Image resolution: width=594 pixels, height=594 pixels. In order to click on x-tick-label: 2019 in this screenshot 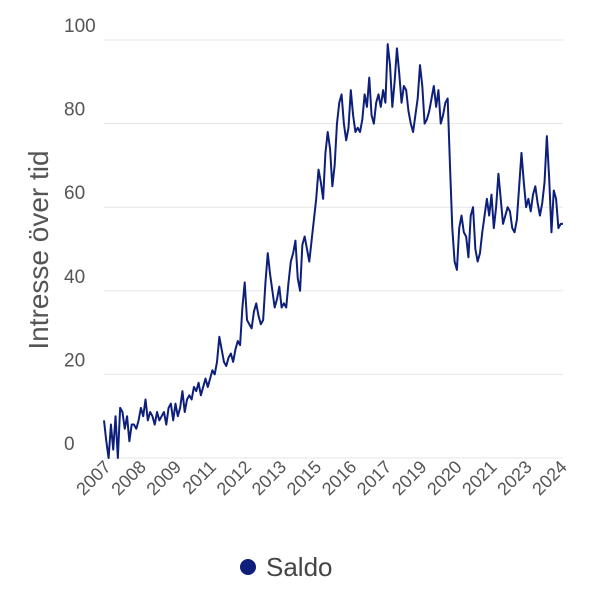, I will do `click(409, 478)`.